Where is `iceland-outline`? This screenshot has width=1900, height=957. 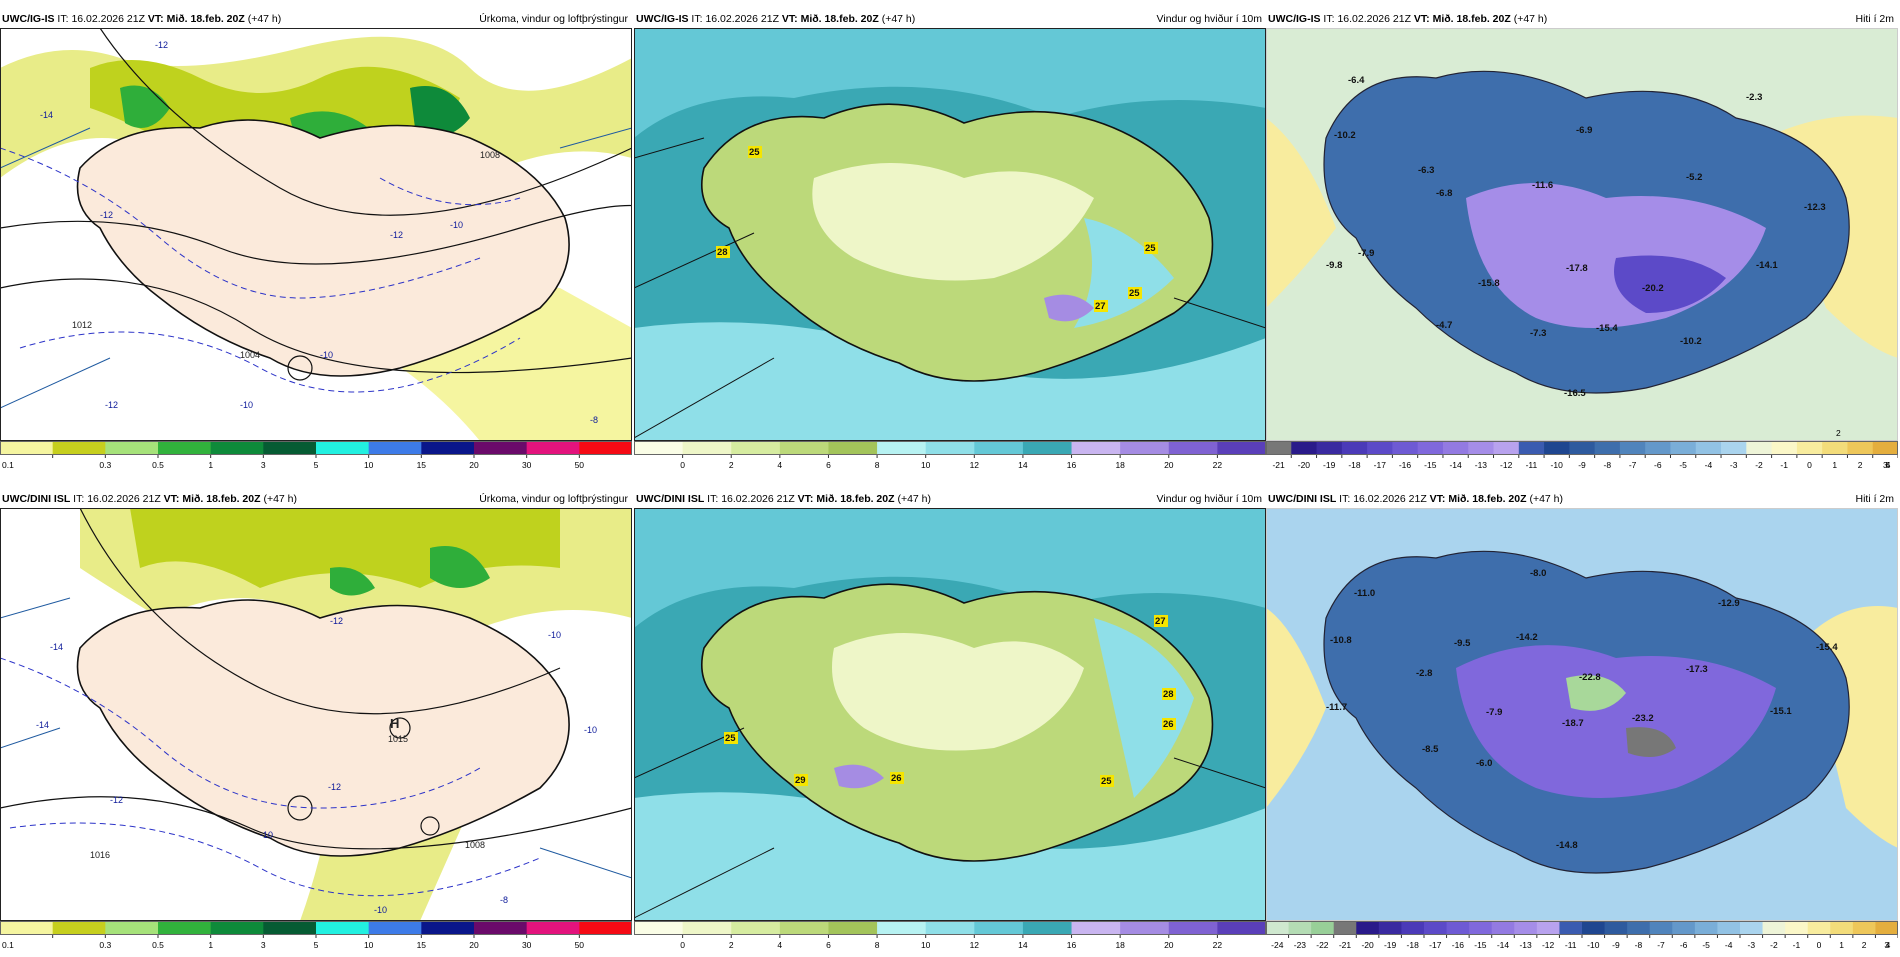
iceland-outline is located at coordinates (323, 728).